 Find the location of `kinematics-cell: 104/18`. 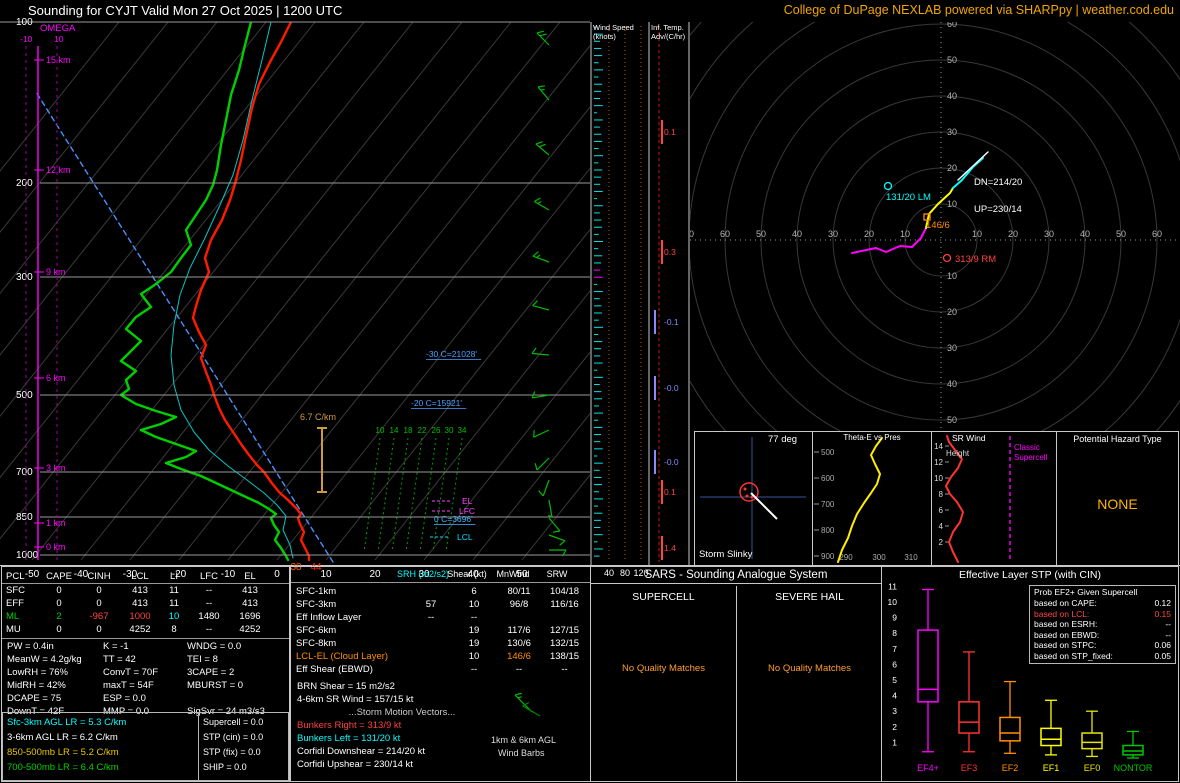

kinematics-cell: 104/18 is located at coordinates (564, 591).